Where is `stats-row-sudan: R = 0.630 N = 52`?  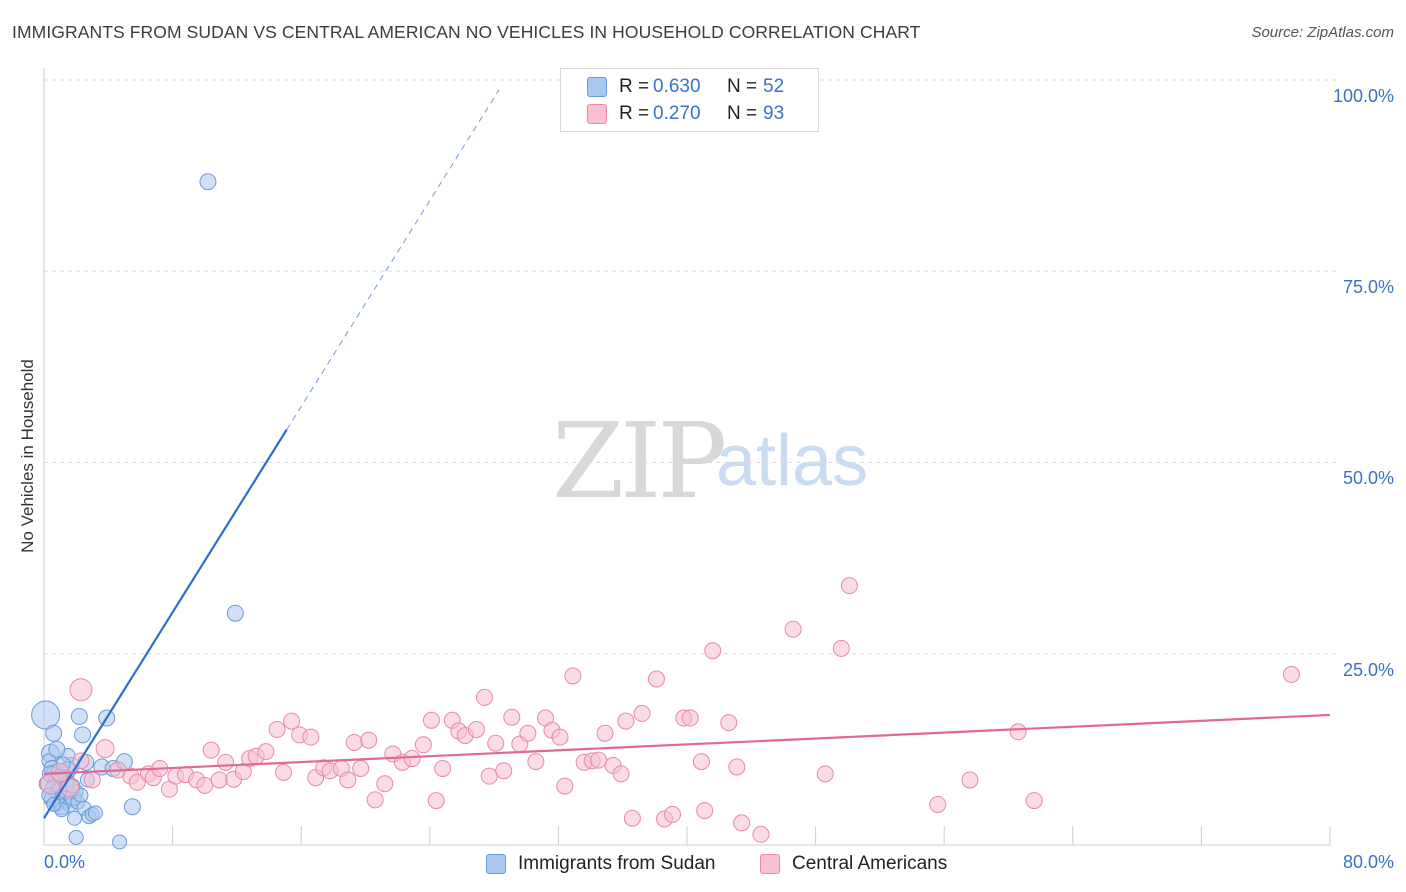
stats-row-sudan: R = 0.630 N = 52 is located at coordinates (685, 87).